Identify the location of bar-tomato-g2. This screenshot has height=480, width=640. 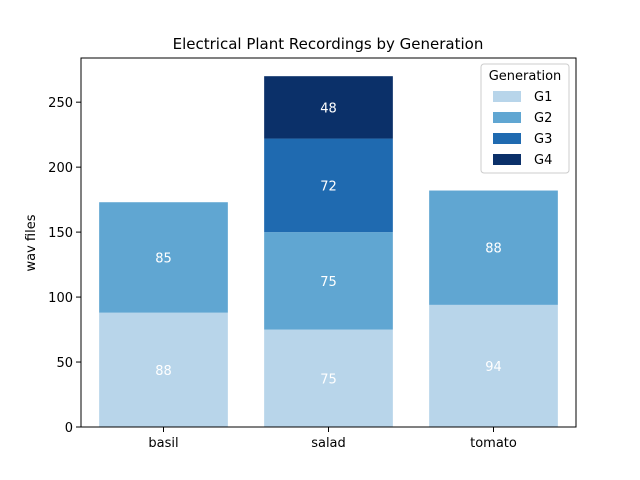
(493, 247).